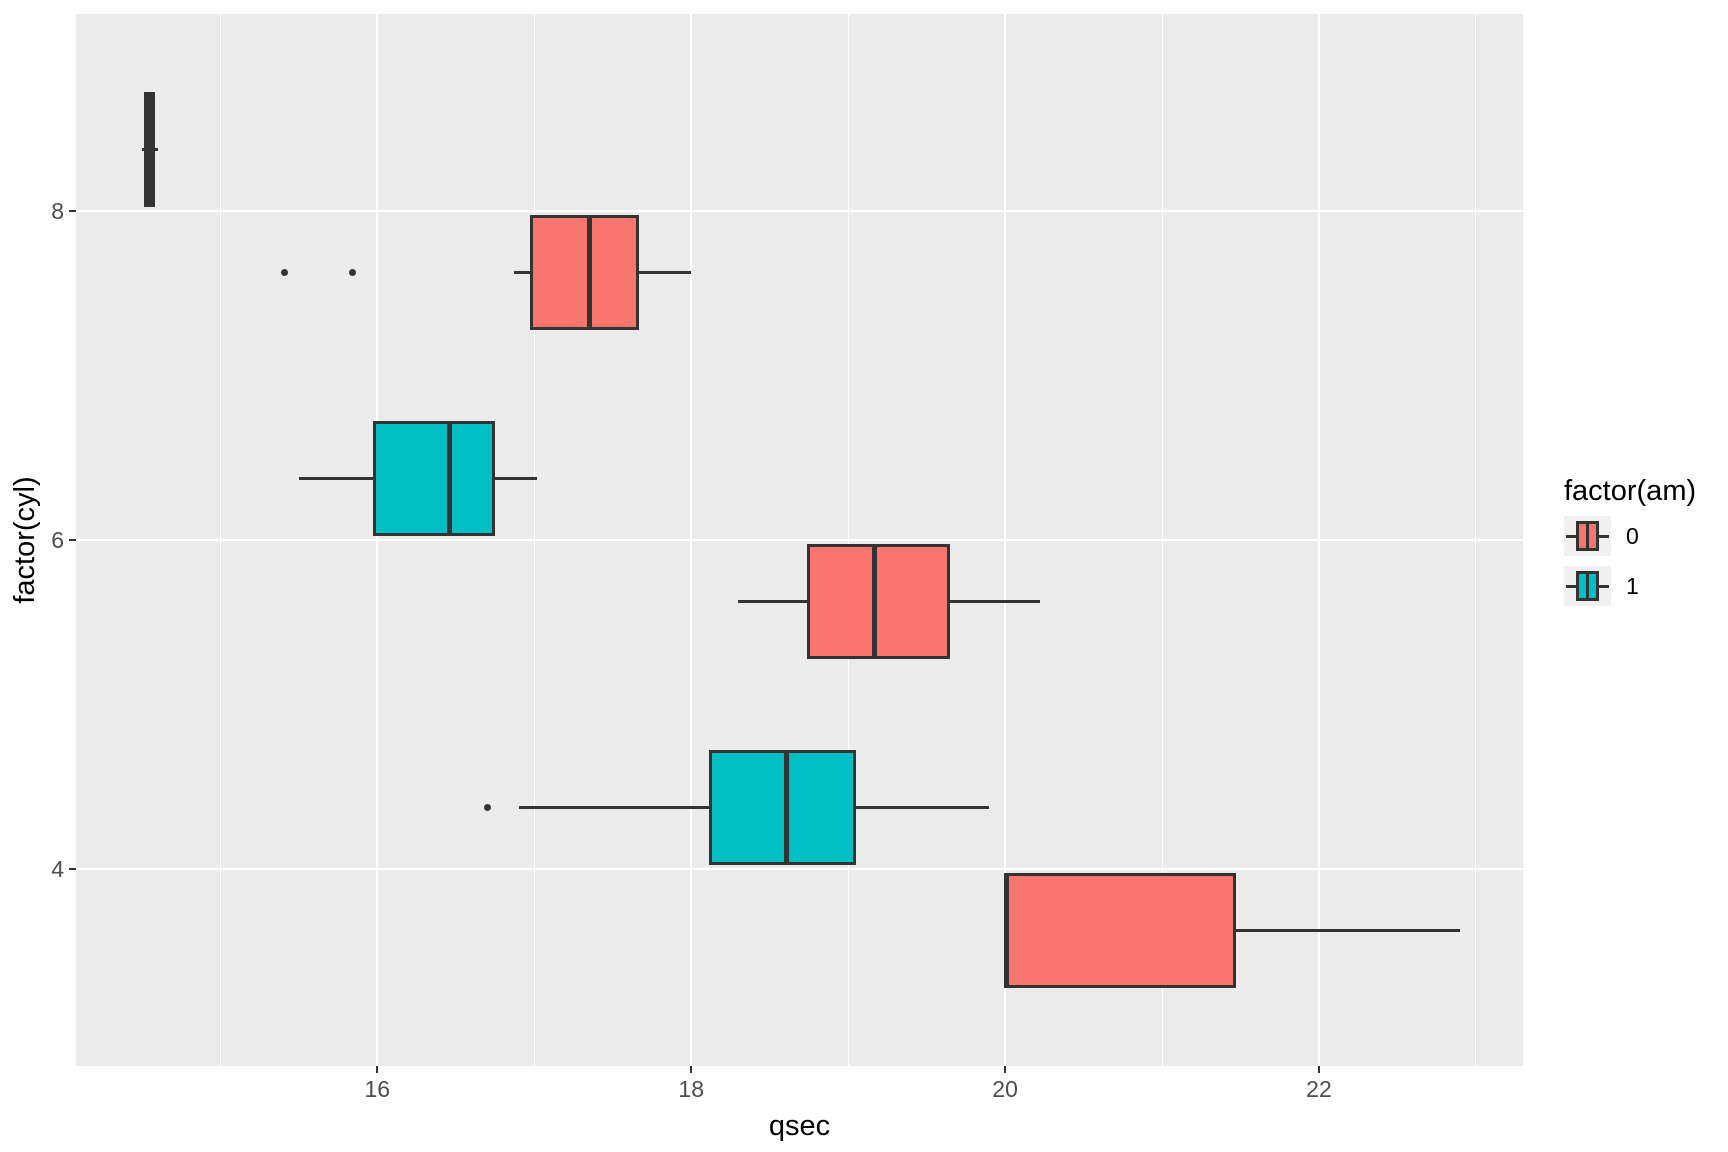 This screenshot has width=1728, height=1152. I want to click on legend-entry: 0, so click(1630, 536).